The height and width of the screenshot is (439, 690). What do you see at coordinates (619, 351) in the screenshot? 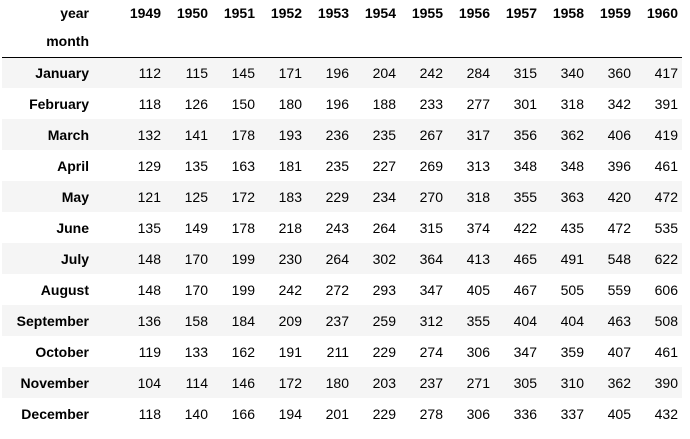
I see `table-cell: 407` at bounding box center [619, 351].